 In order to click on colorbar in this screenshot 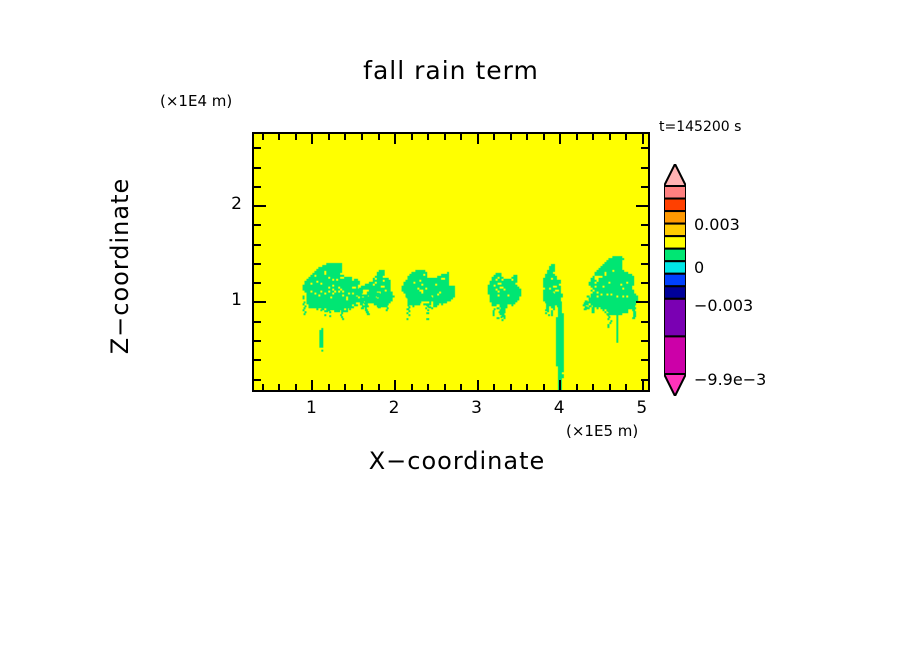, I will do `click(675, 280)`.